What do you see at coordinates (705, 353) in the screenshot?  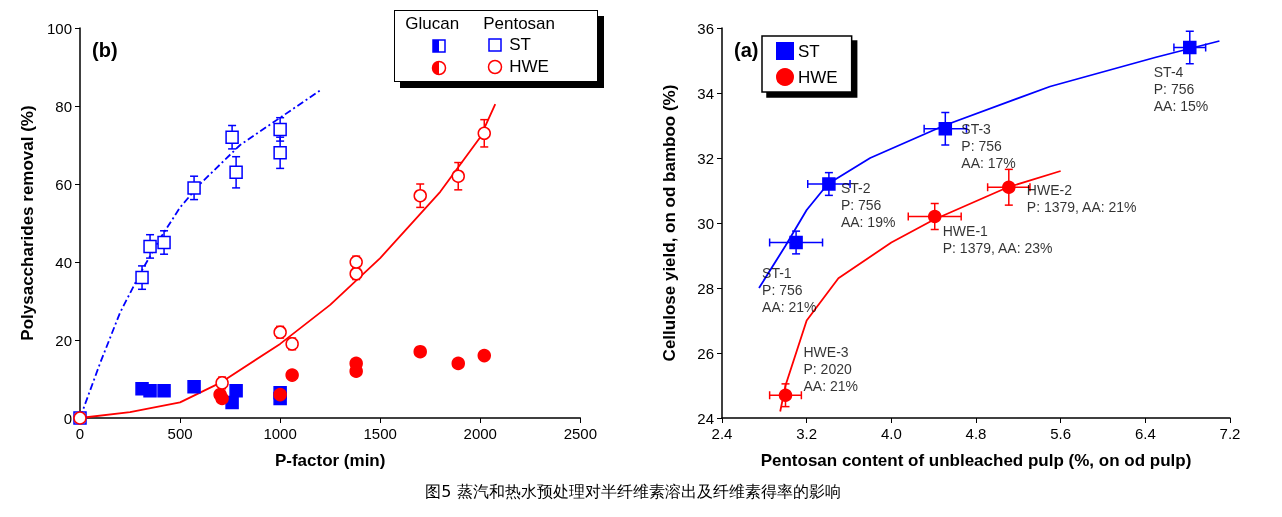 I see `y-tick-label: 26` at bounding box center [705, 353].